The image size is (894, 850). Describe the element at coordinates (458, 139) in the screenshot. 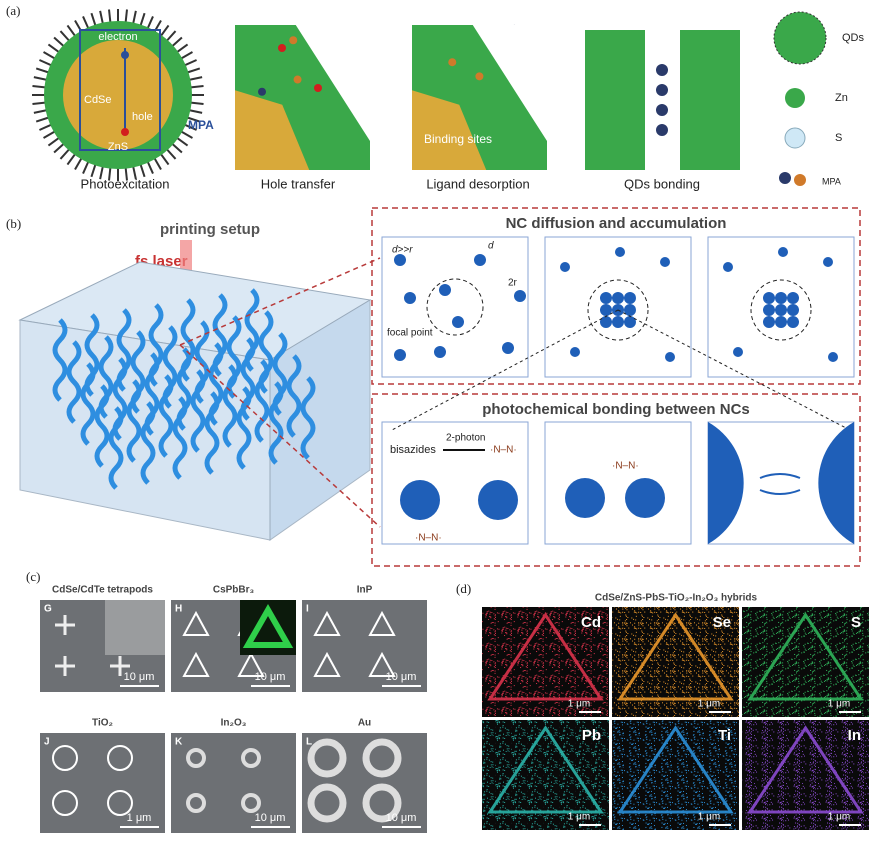

I see `label: Binding sites` at that location.